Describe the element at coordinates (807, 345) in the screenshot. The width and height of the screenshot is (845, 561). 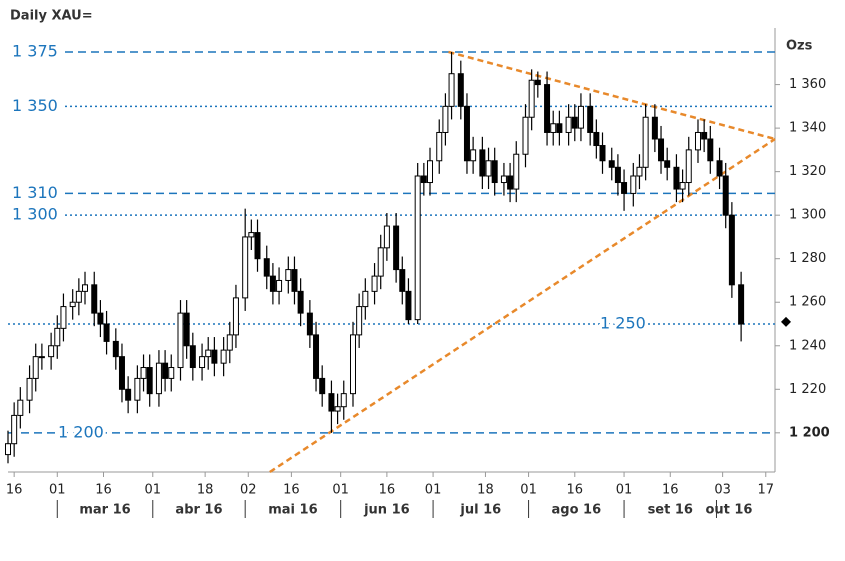
I see `y-tick-label: 1 240` at that location.